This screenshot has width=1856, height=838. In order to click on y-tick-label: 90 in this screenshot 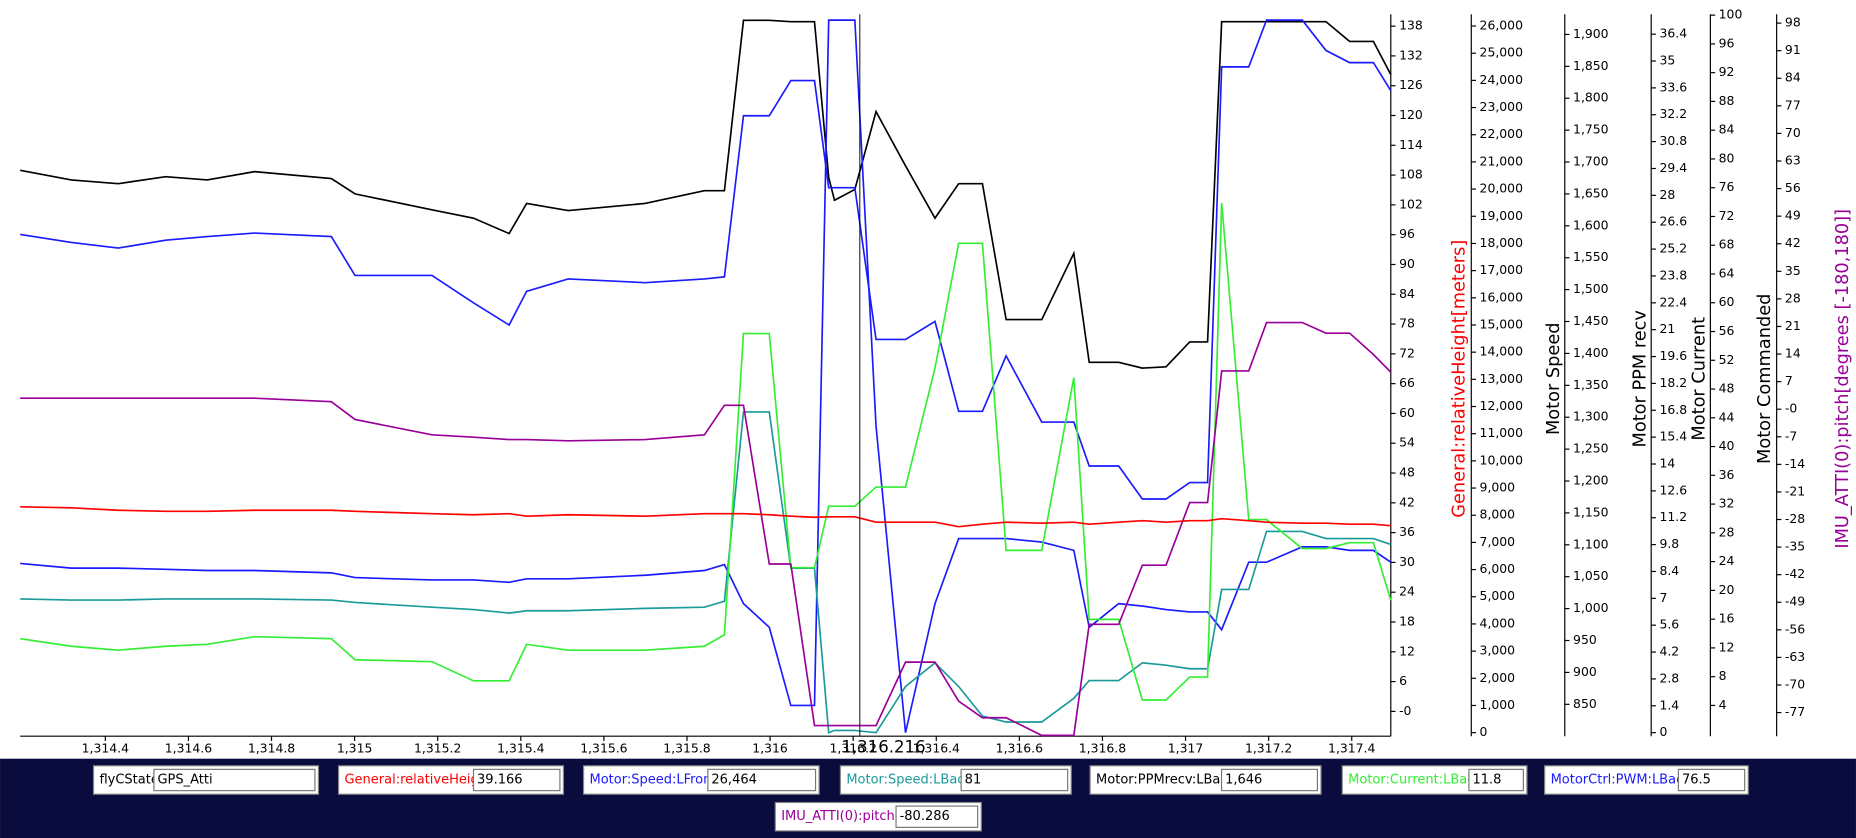, I will do `click(1407, 263)`.